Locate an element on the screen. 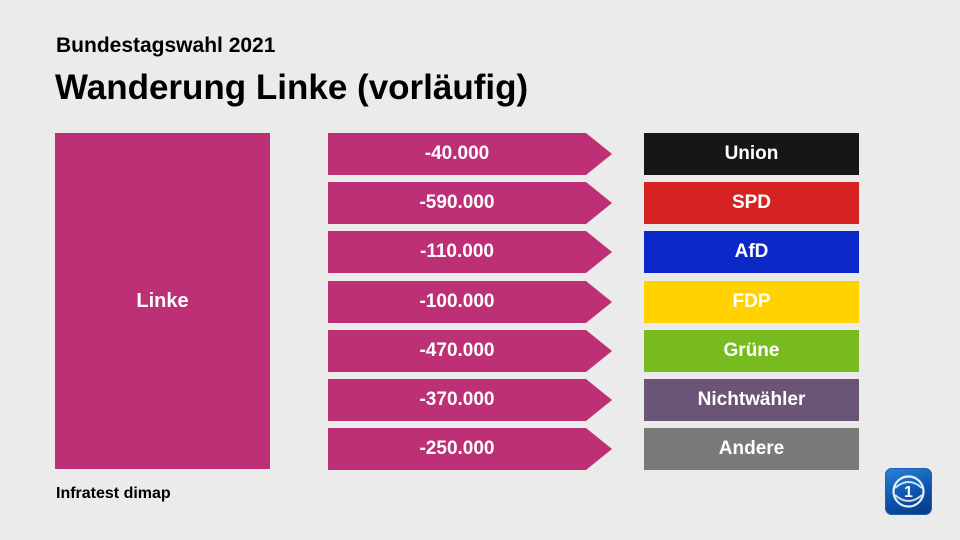 The width and height of the screenshot is (960, 540). svg-text: 1 is located at coordinates (908, 492).